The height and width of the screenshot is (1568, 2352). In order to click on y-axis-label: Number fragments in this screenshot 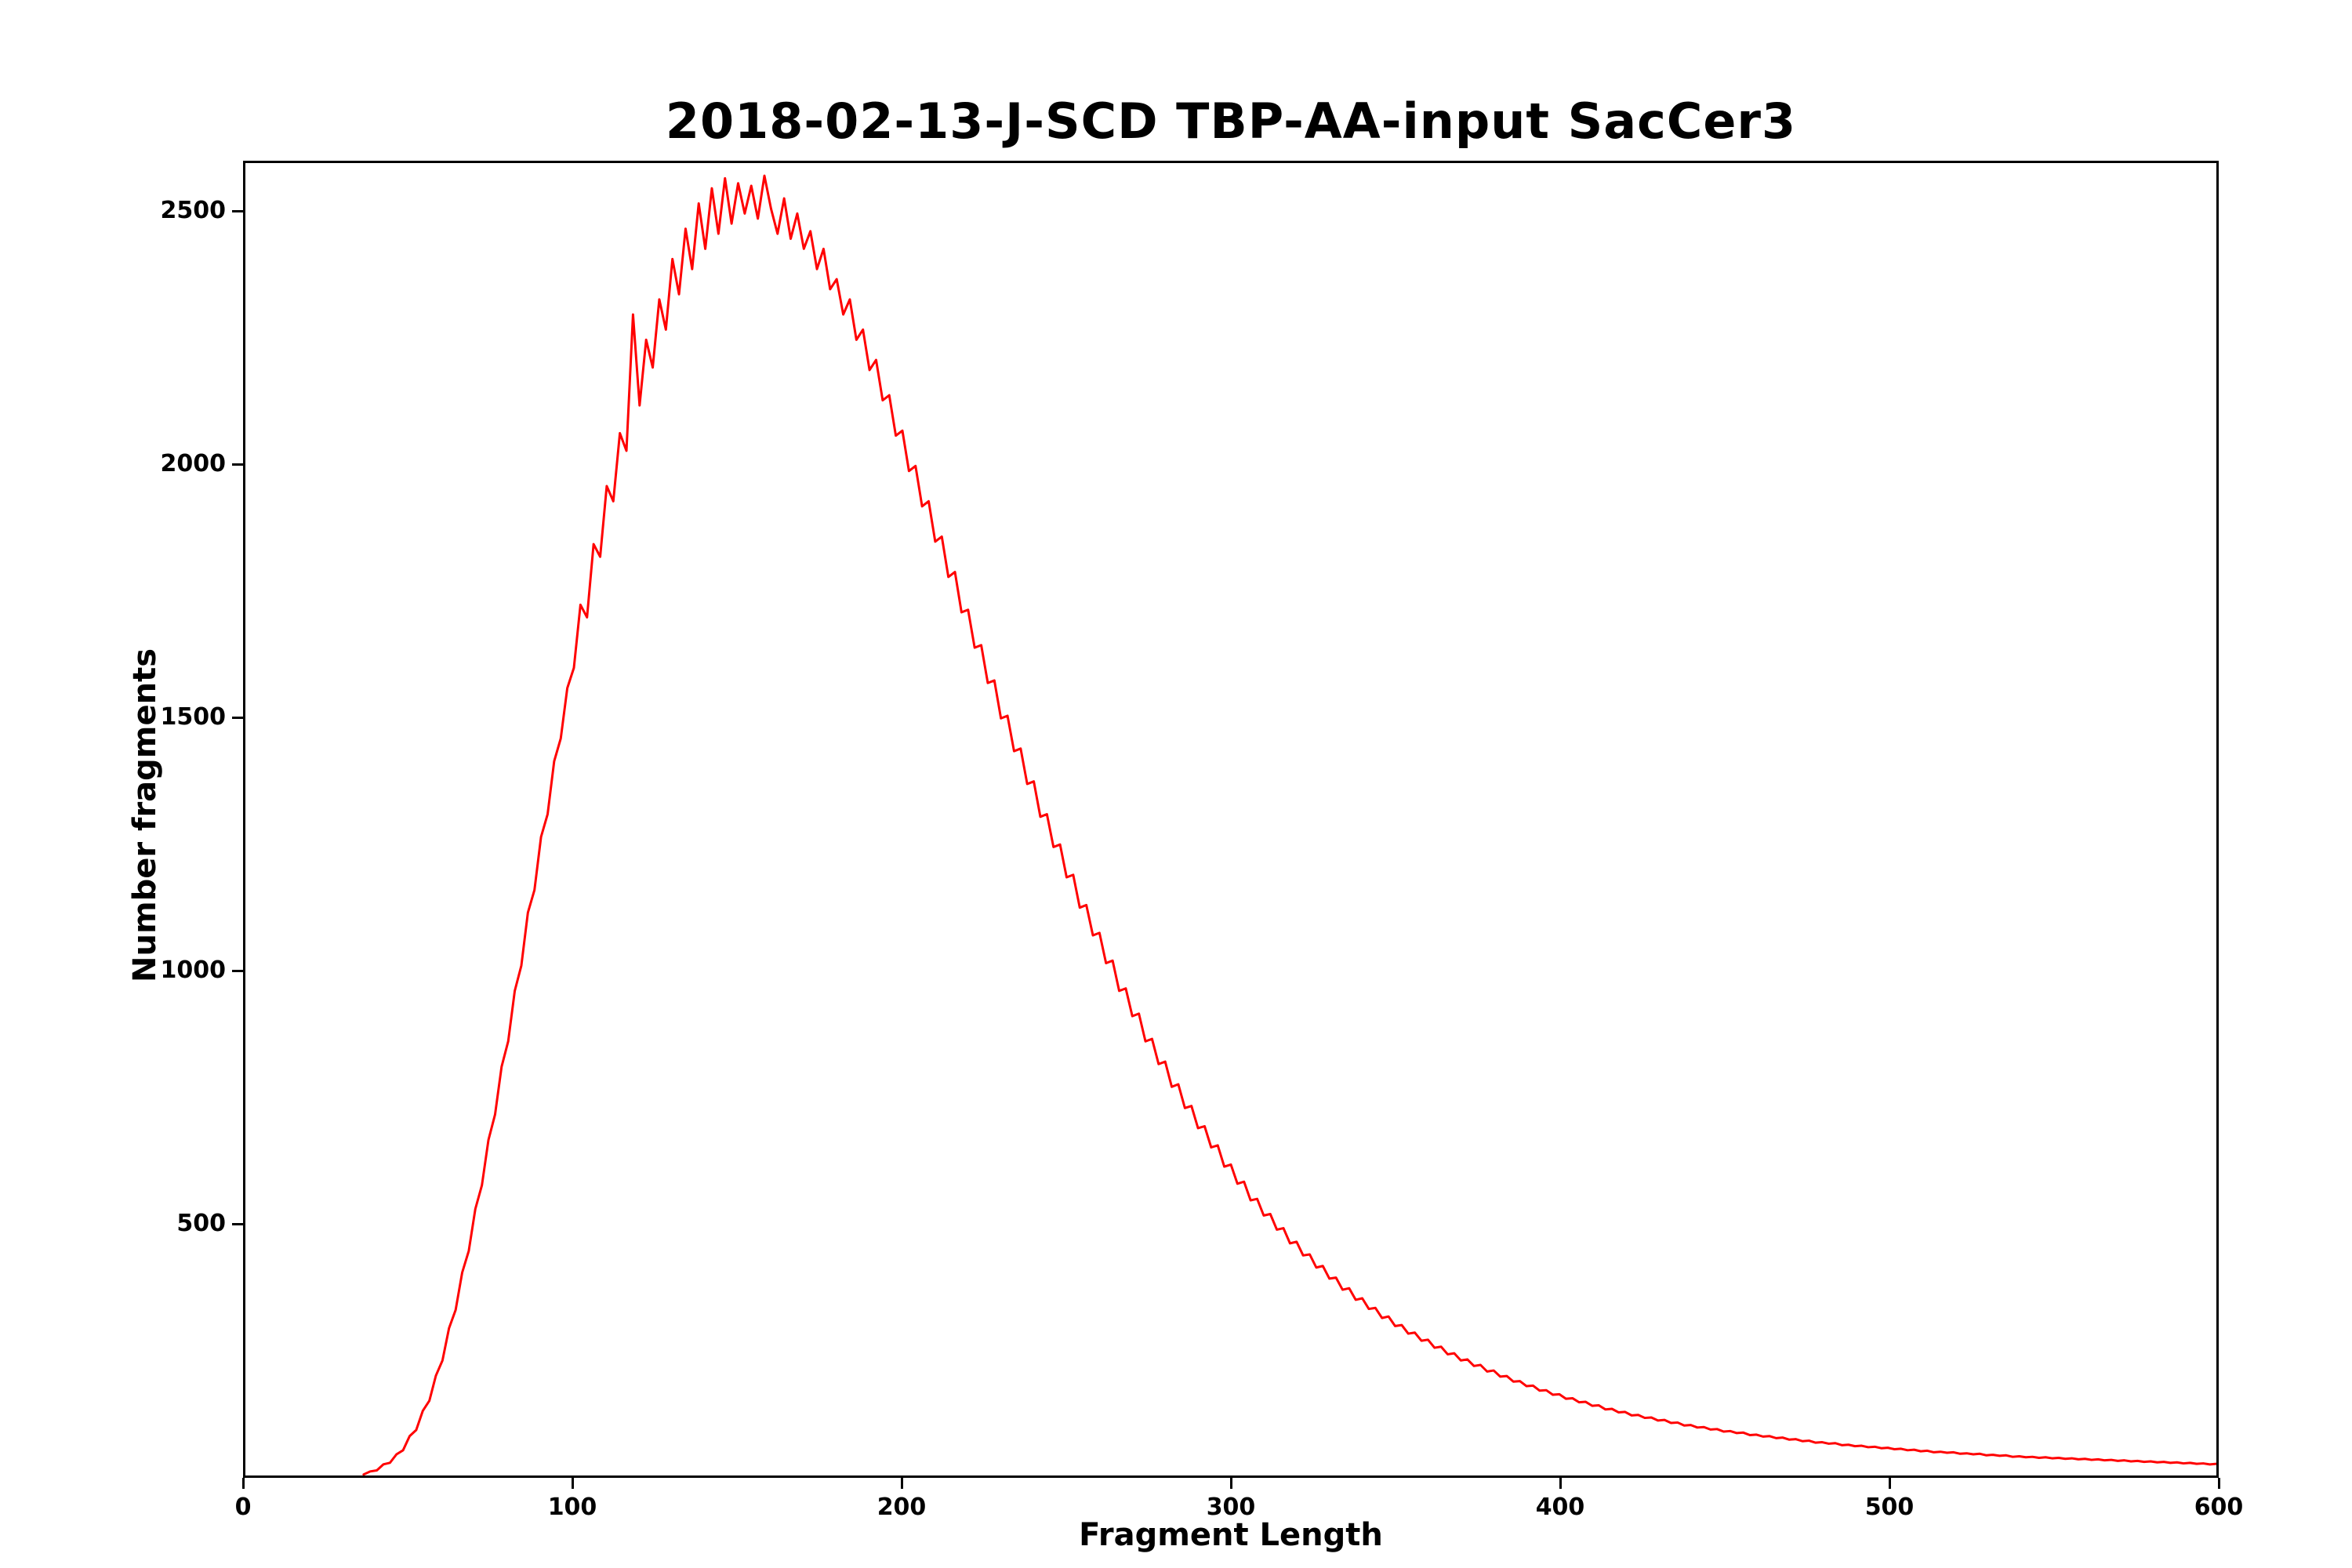, I will do `click(145, 815)`.